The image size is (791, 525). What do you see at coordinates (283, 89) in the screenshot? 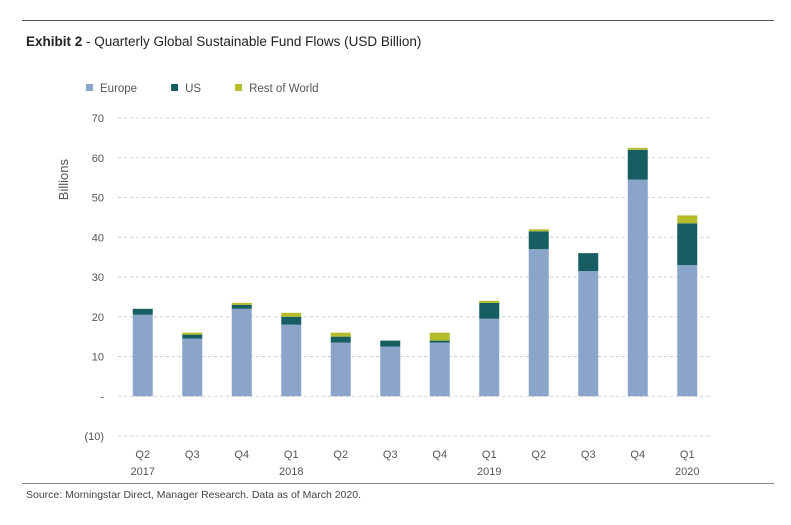
I see `legend-label: Rest of World` at bounding box center [283, 89].